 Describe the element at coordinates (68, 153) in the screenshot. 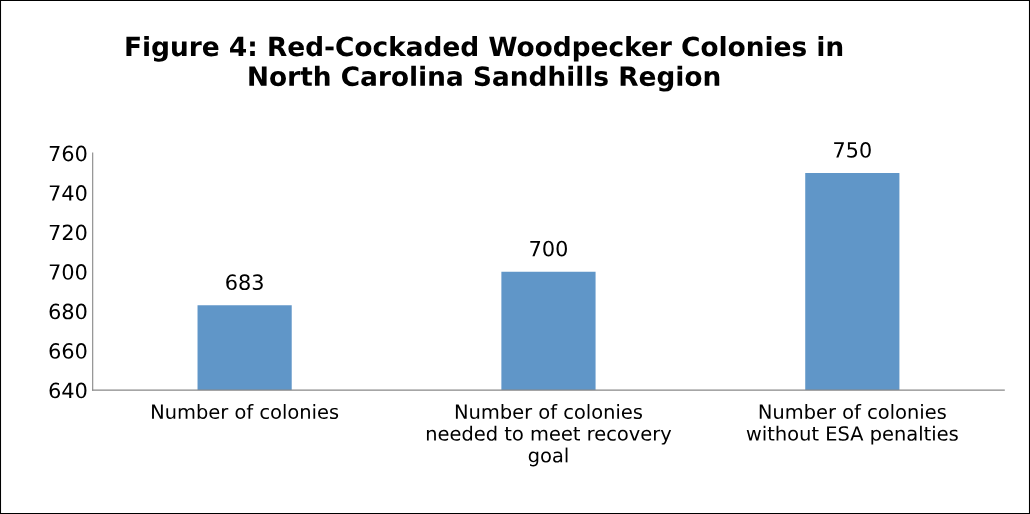

I see `y-tick-label: 760` at that location.